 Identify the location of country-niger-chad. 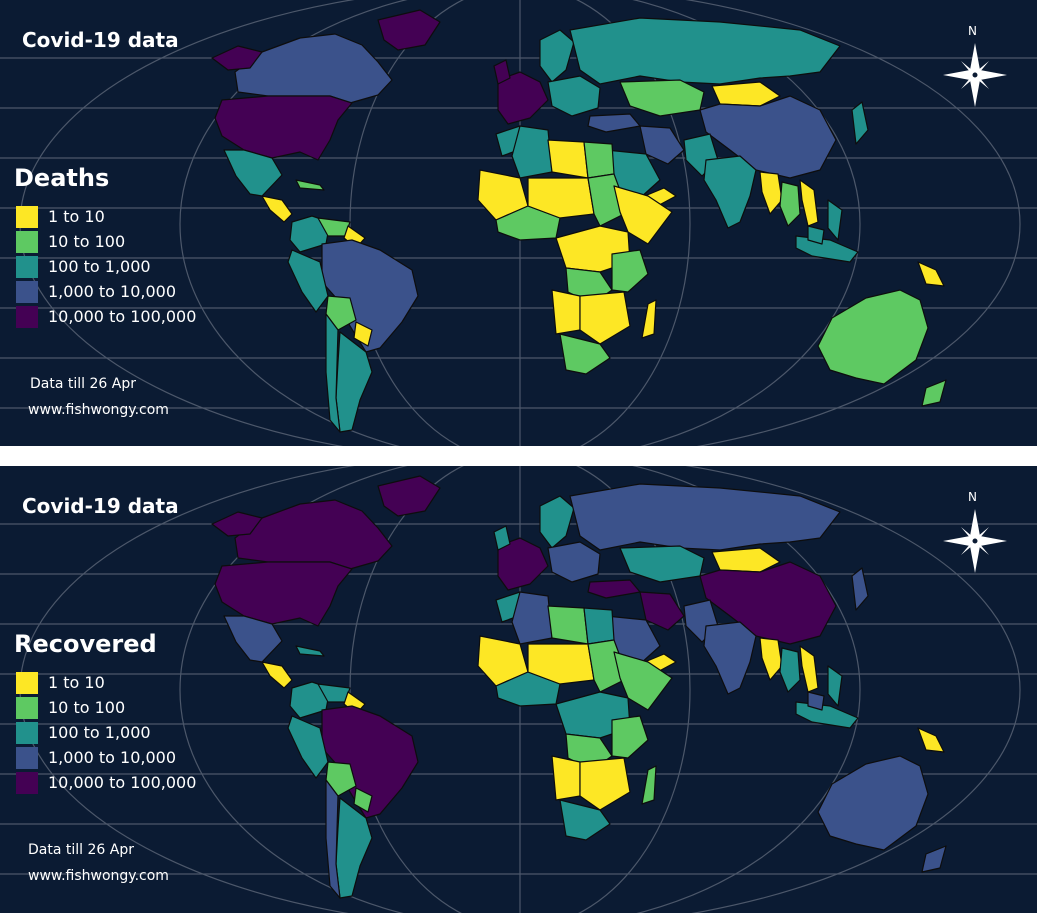
(561, 198).